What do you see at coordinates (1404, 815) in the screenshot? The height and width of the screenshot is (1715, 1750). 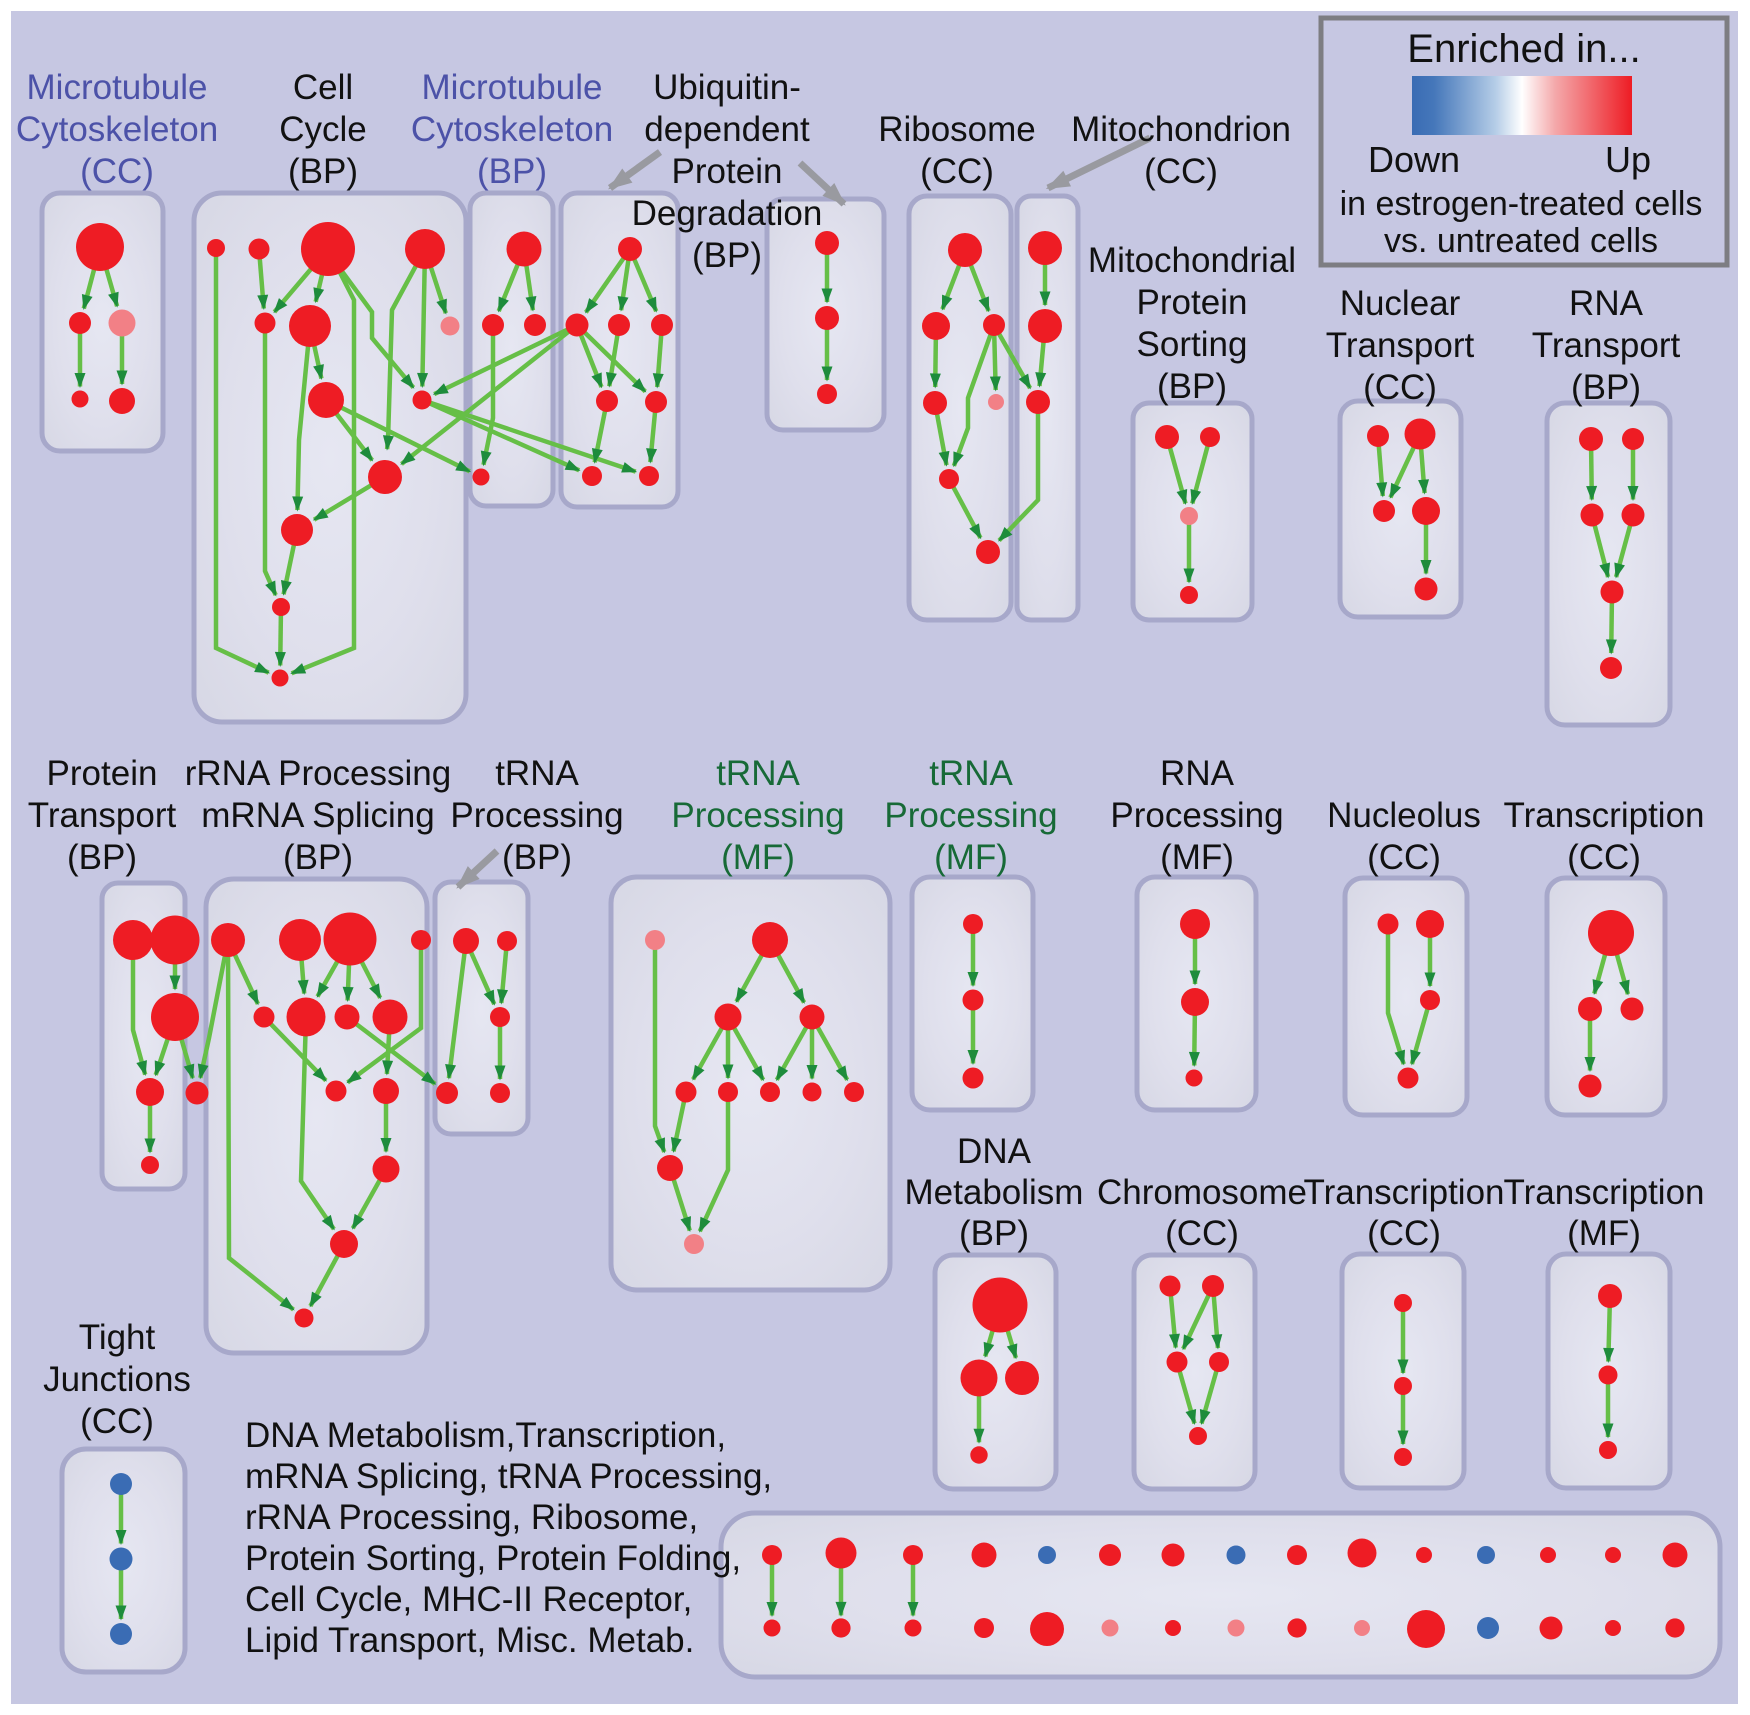 I see `svg-text: Nucleolus` at bounding box center [1404, 815].